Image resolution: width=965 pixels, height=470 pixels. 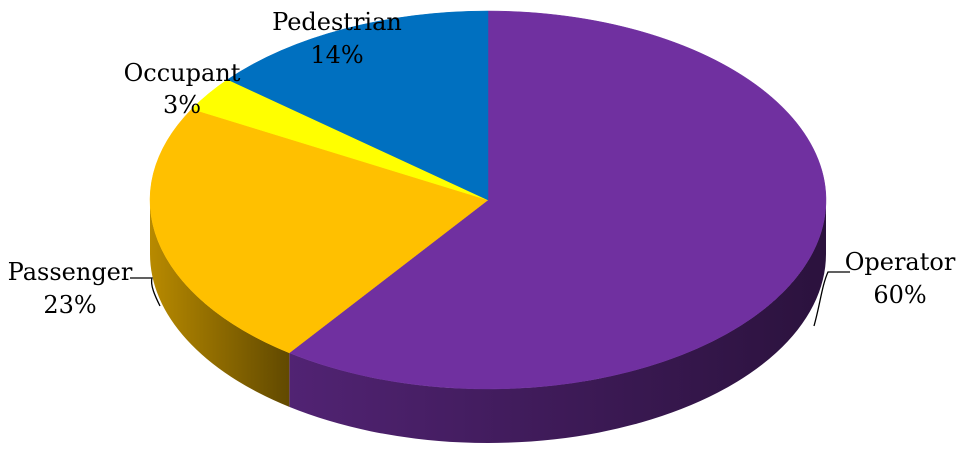 I want to click on slice-label-pedestrian-value: 14%, so click(x=336, y=55).